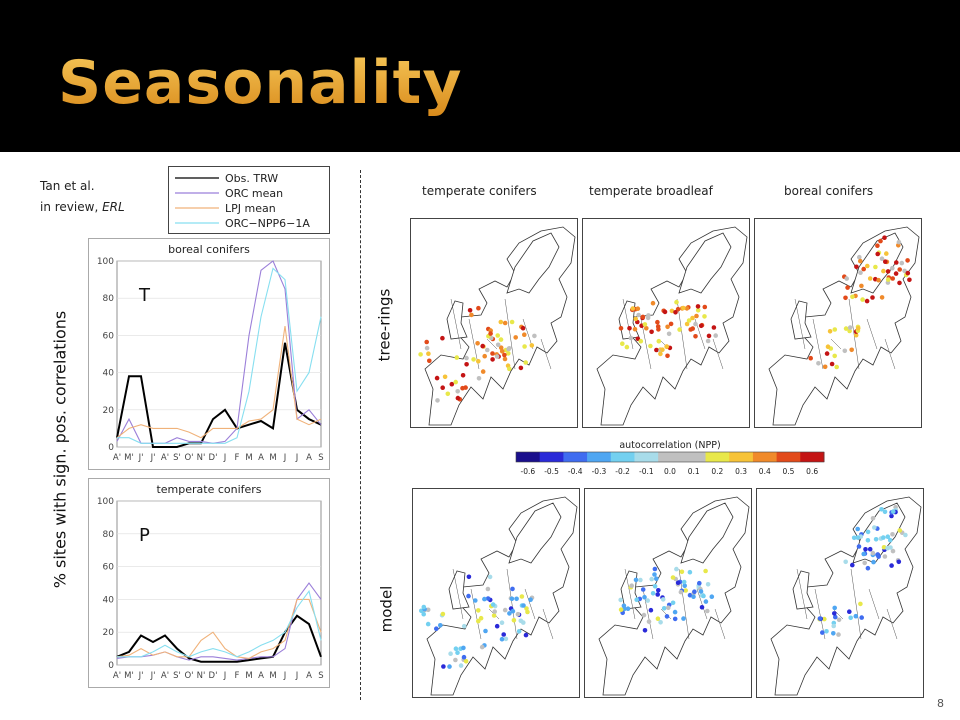 The height and width of the screenshot is (720, 960). Describe the element at coordinates (144, 295) in the screenshot. I see `panel-label: T` at that location.